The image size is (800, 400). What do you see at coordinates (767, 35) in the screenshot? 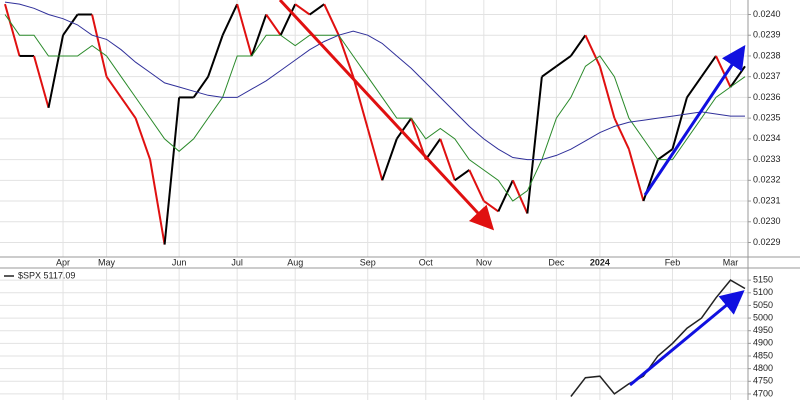
I see `y-tick-label: 0.0239` at bounding box center [767, 35].